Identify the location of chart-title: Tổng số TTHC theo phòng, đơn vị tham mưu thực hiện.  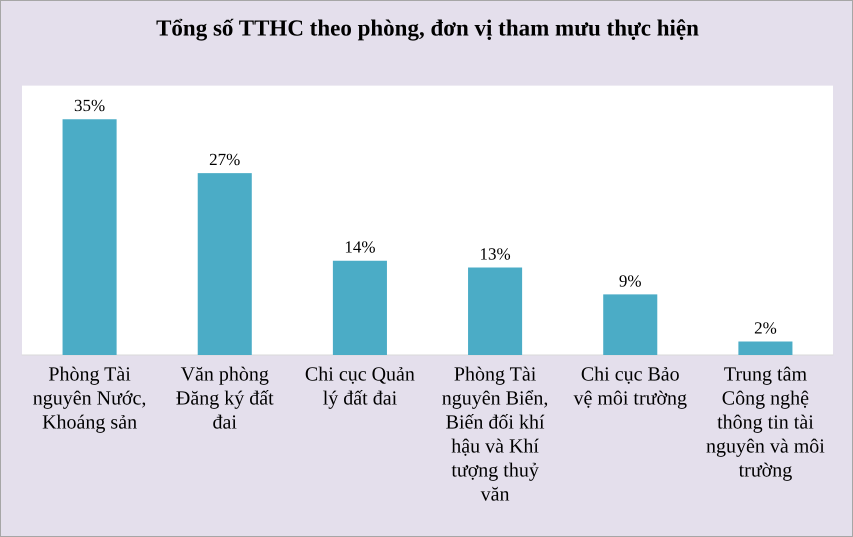
(428, 29).